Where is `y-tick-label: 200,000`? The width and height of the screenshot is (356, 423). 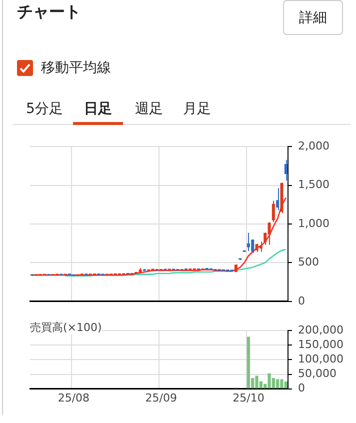 y-tick-label: 200,000 is located at coordinates (321, 329).